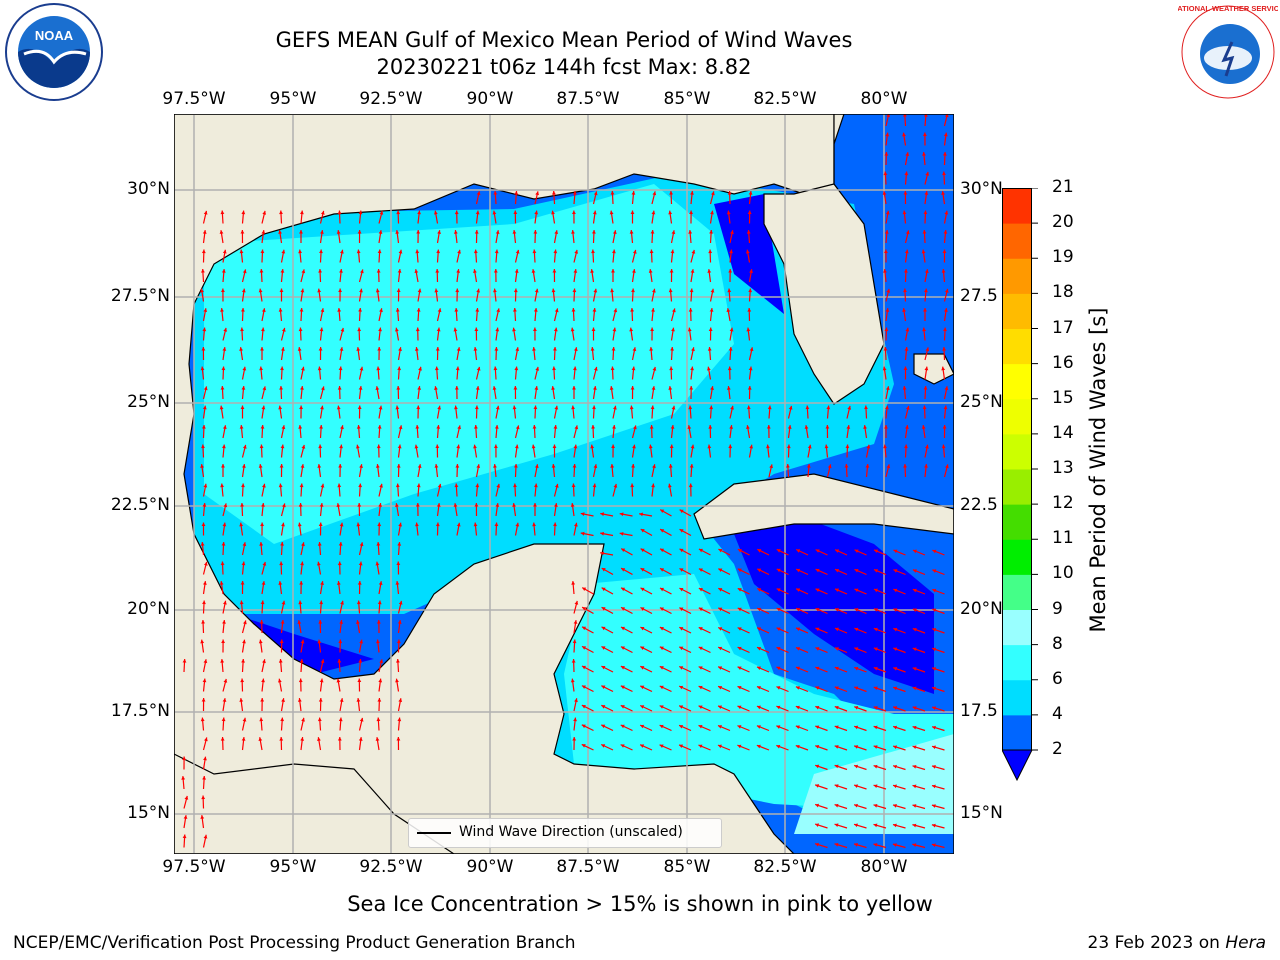 The image size is (1280, 960). What do you see at coordinates (194, 867) in the screenshot?
I see `lon-label-bottom: 97.5°W` at bounding box center [194, 867].